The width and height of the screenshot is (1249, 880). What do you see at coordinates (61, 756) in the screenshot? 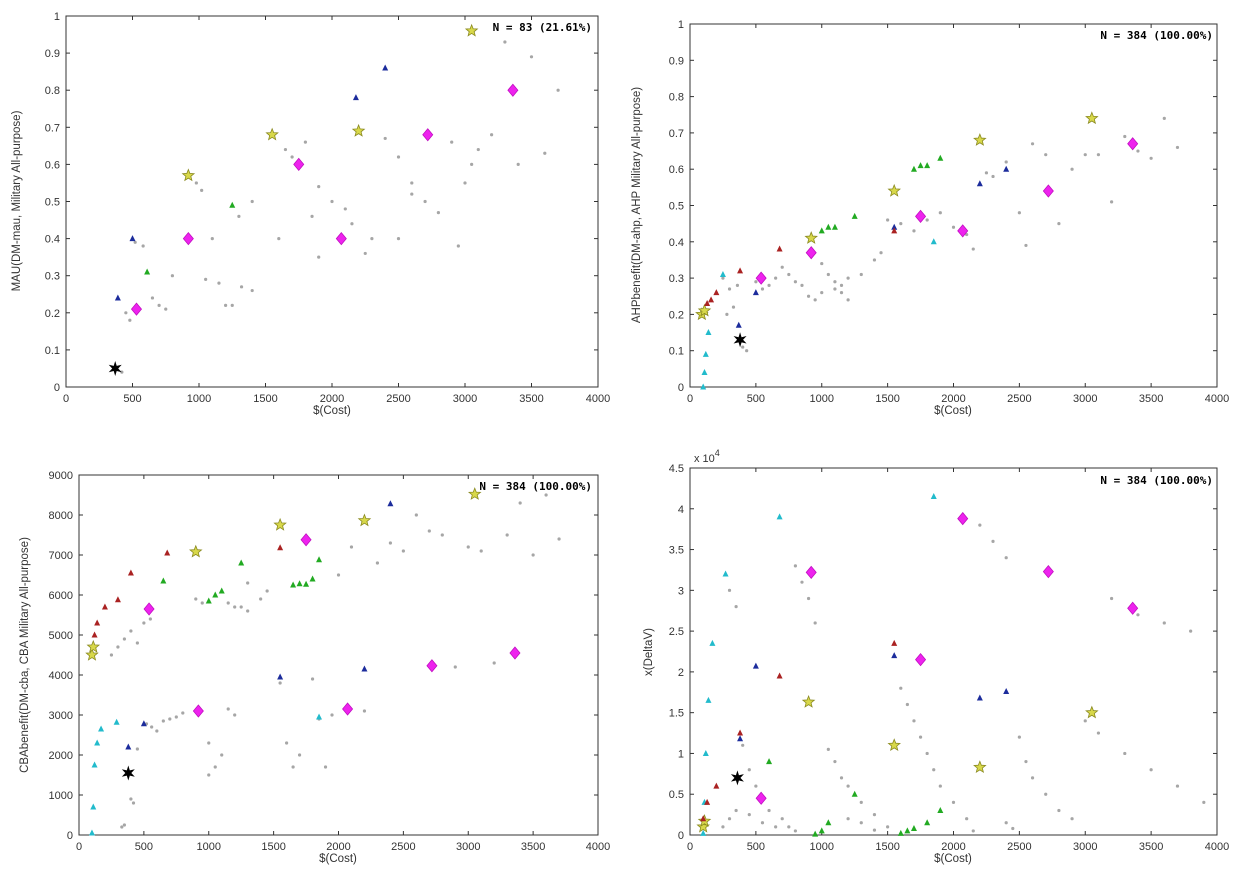
I see `y-tick-label: 2000` at bounding box center [61, 756].